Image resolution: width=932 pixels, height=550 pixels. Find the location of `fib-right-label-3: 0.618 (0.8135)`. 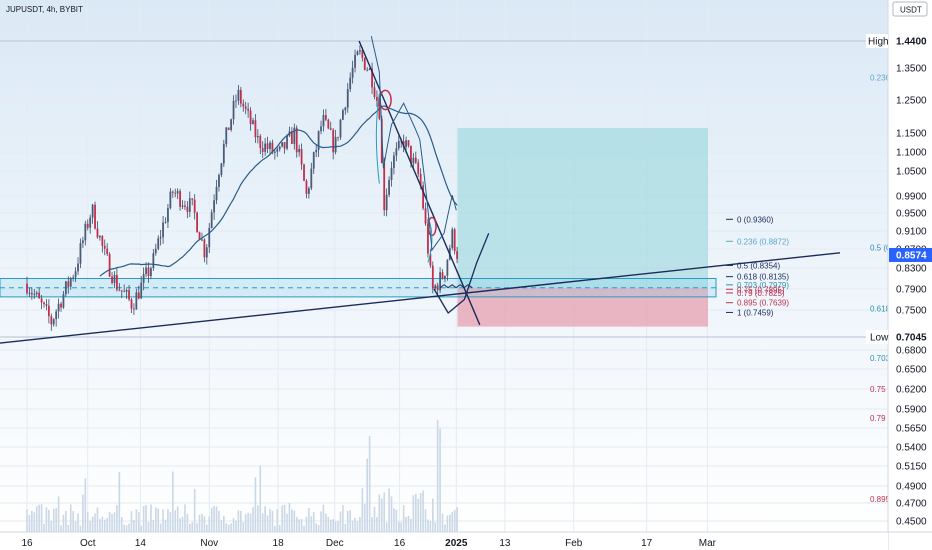

fib-right-label-3: 0.618 (0.8135) is located at coordinates (763, 277).